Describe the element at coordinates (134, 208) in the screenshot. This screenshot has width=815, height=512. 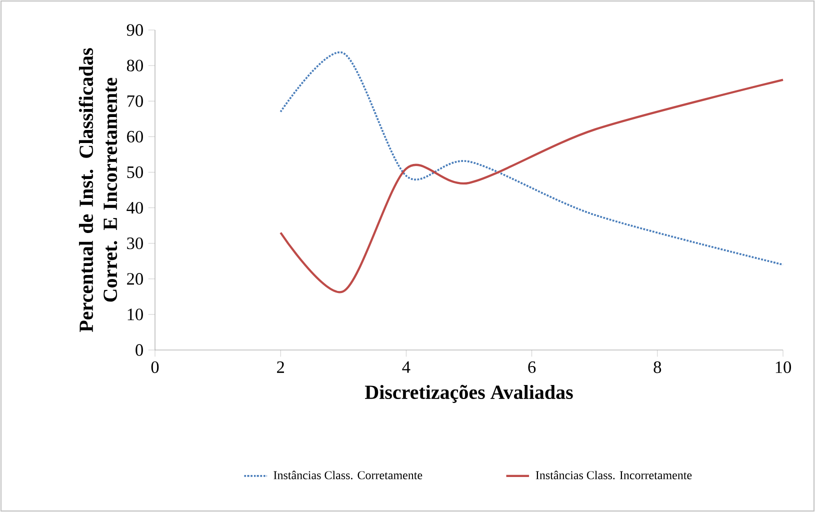
I see `y-tick-label: 40` at that location.